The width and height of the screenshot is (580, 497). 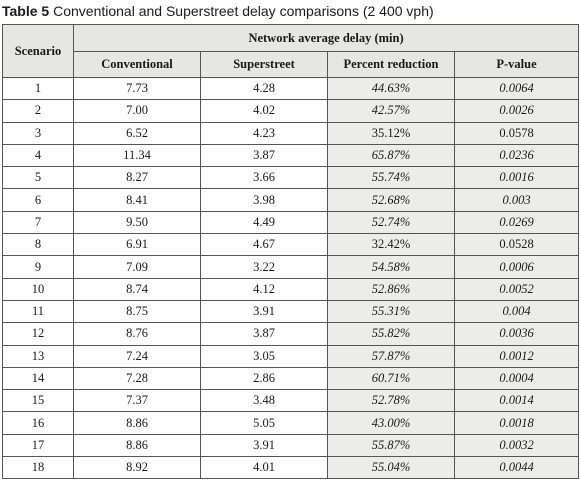 I want to click on table-row: 9 7.09 3.22 54.58% 0.0006, so click(x=291, y=267).